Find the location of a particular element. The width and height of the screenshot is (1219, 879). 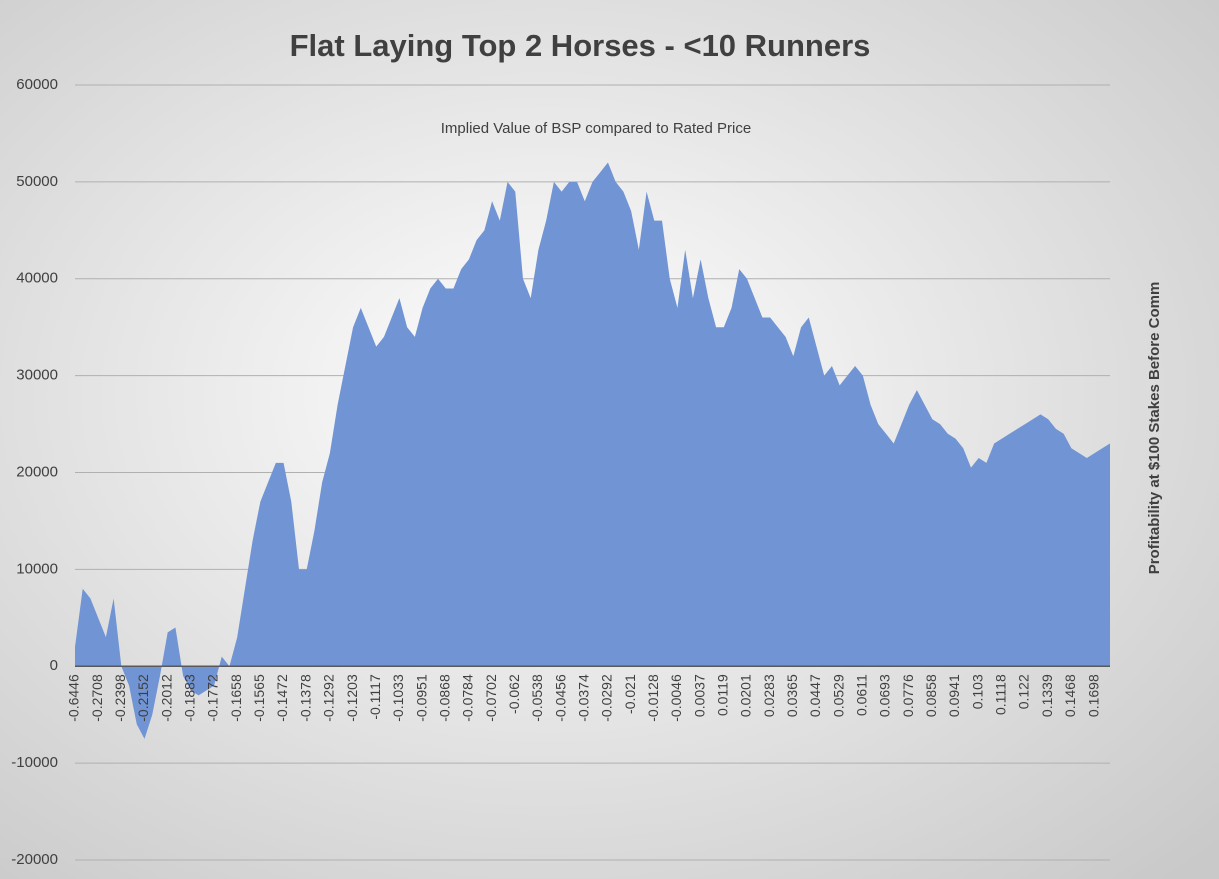

x-tick-label: 0.0365 is located at coordinates (792, 695).